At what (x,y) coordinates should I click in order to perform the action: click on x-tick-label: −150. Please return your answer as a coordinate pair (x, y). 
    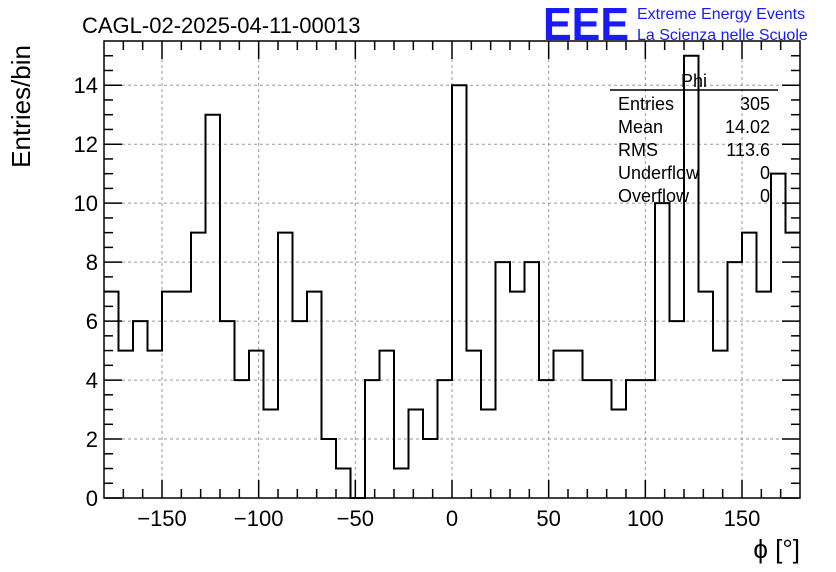
    Looking at the image, I should click on (162, 518).